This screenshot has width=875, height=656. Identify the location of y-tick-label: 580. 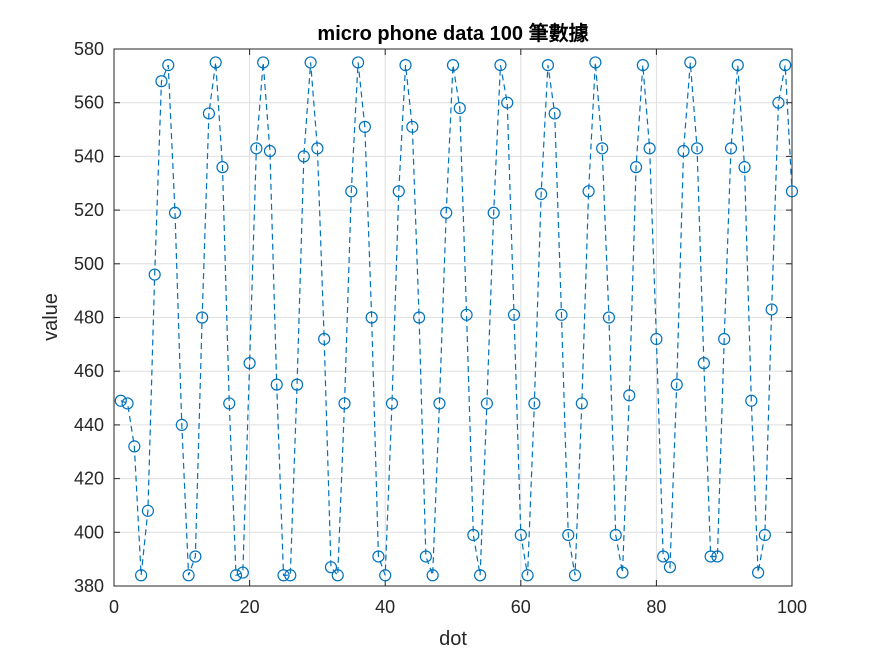
(89, 49).